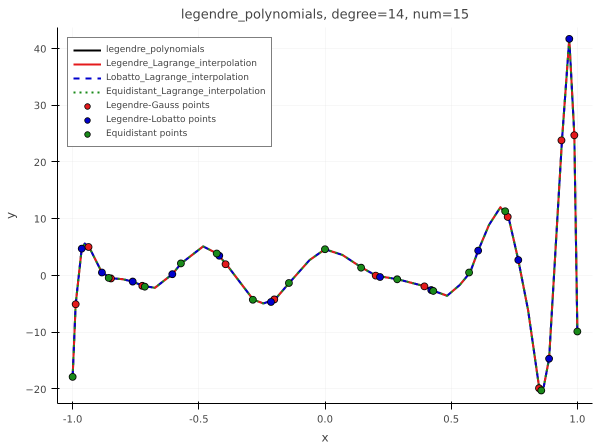 Image resolution: width=600 pixels, height=447 pixels. What do you see at coordinates (40, 163) in the screenshot?
I see `y-tick-label: 20` at bounding box center [40, 163].